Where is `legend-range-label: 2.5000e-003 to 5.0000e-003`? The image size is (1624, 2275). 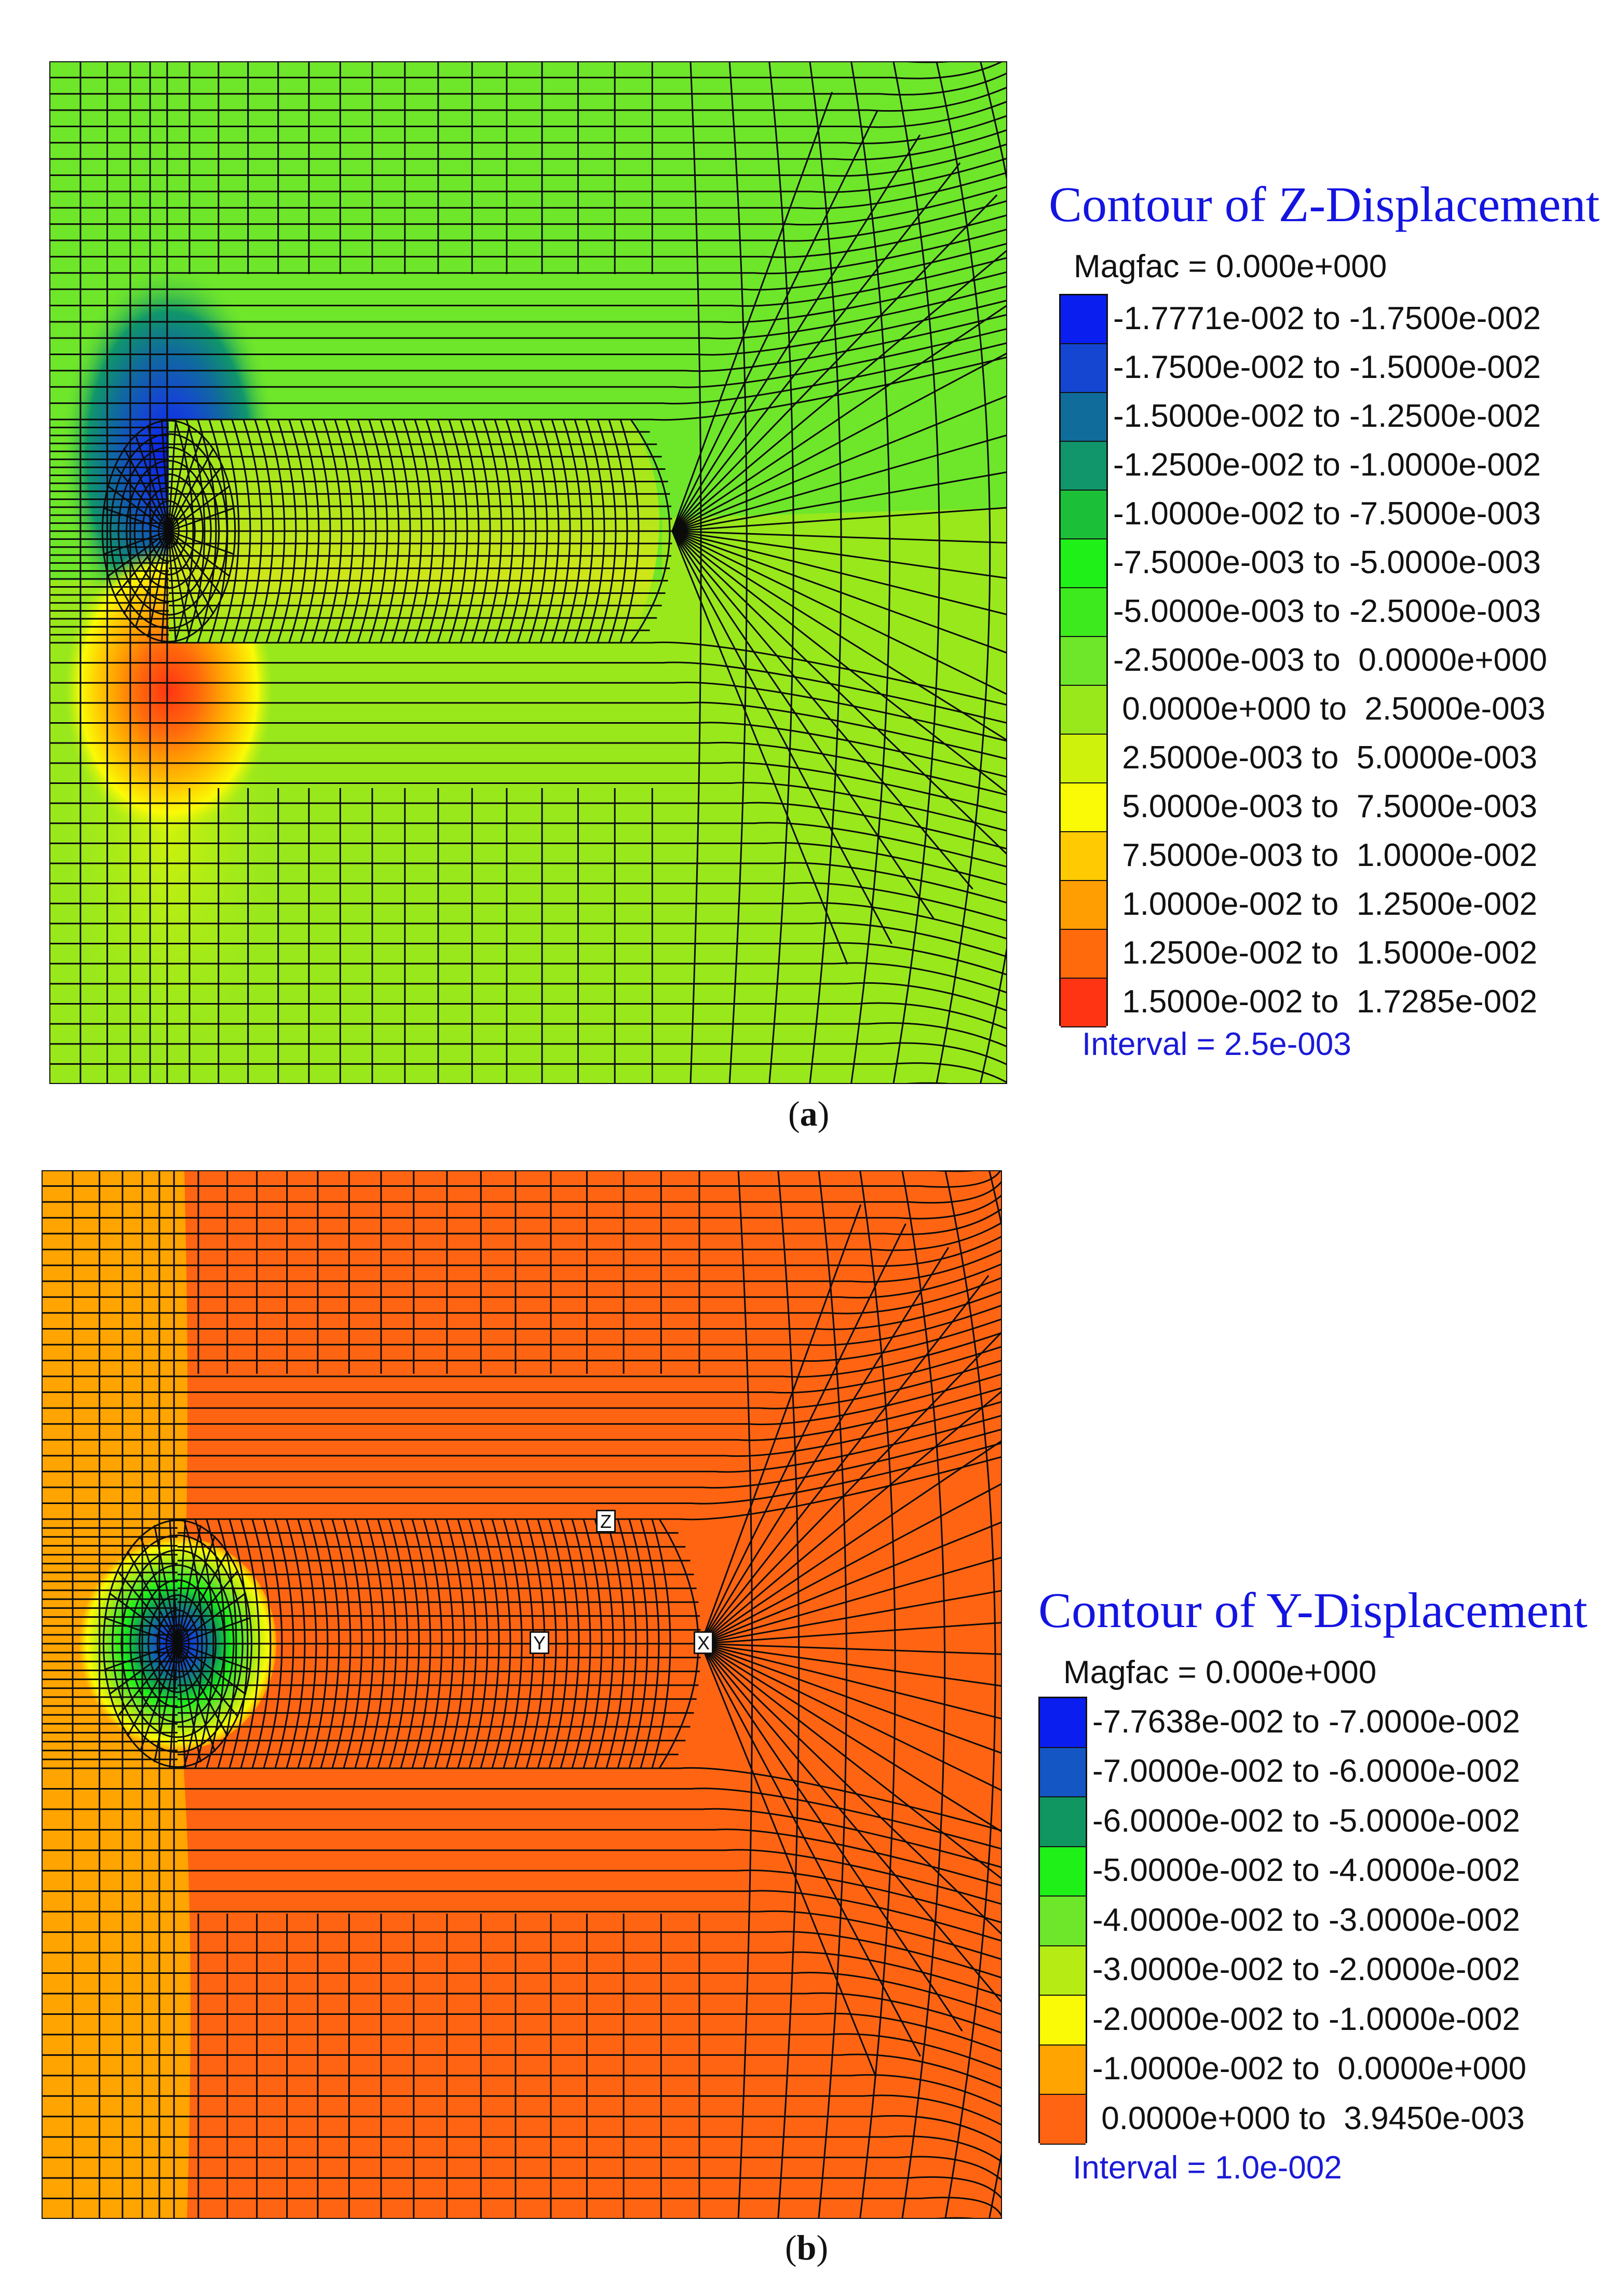 legend-range-label: 2.5000e-003 to 5.0000e-003 is located at coordinates (1325, 758).